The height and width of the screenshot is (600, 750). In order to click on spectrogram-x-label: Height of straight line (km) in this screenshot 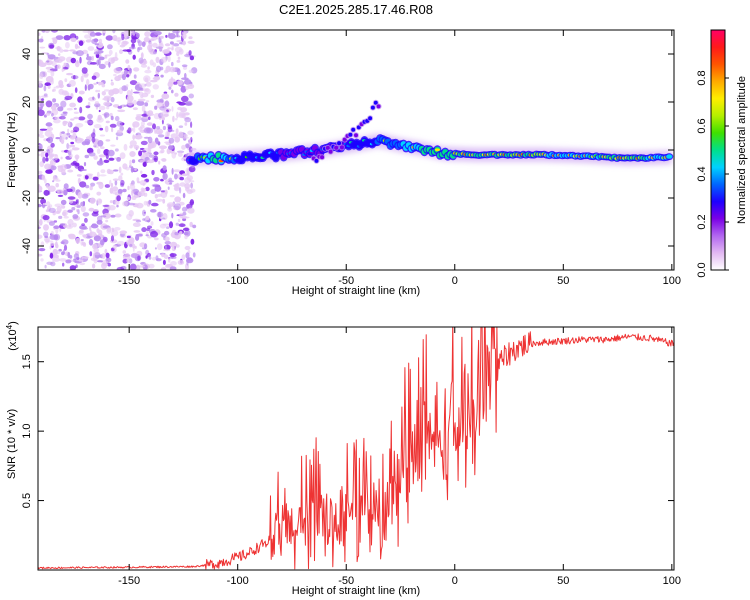, I will do `click(356, 291)`.